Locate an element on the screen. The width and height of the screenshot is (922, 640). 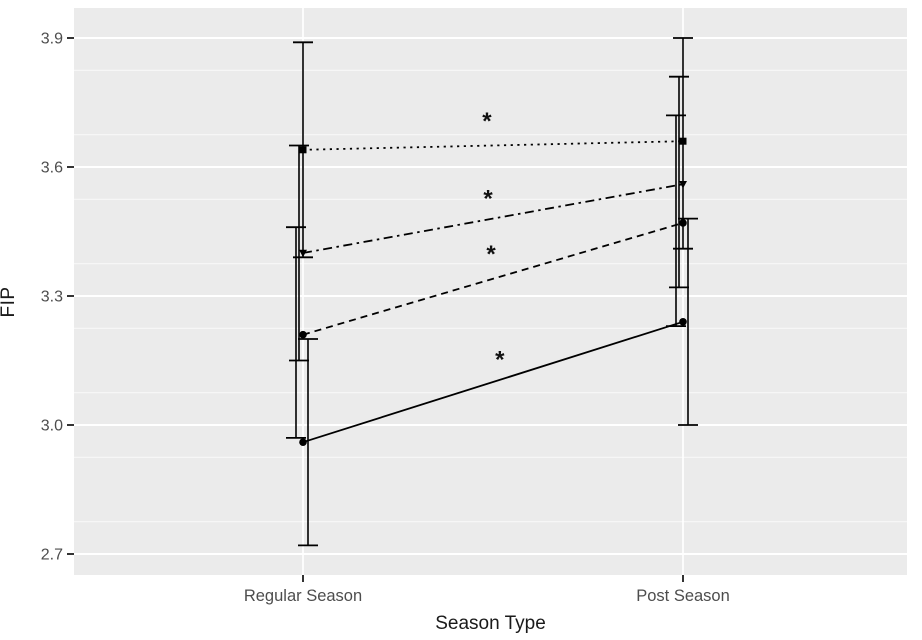
y-axis-title: FIP is located at coordinates (9, 302).